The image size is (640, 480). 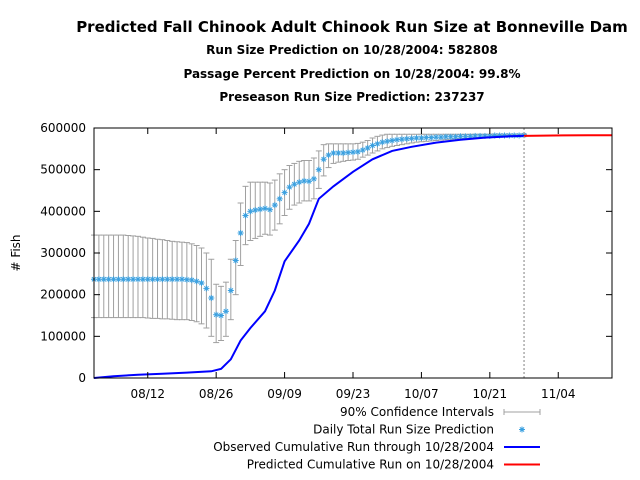 What do you see at coordinates (216, 394) in the screenshot?
I see `x-tick-label: 08/26` at bounding box center [216, 394].